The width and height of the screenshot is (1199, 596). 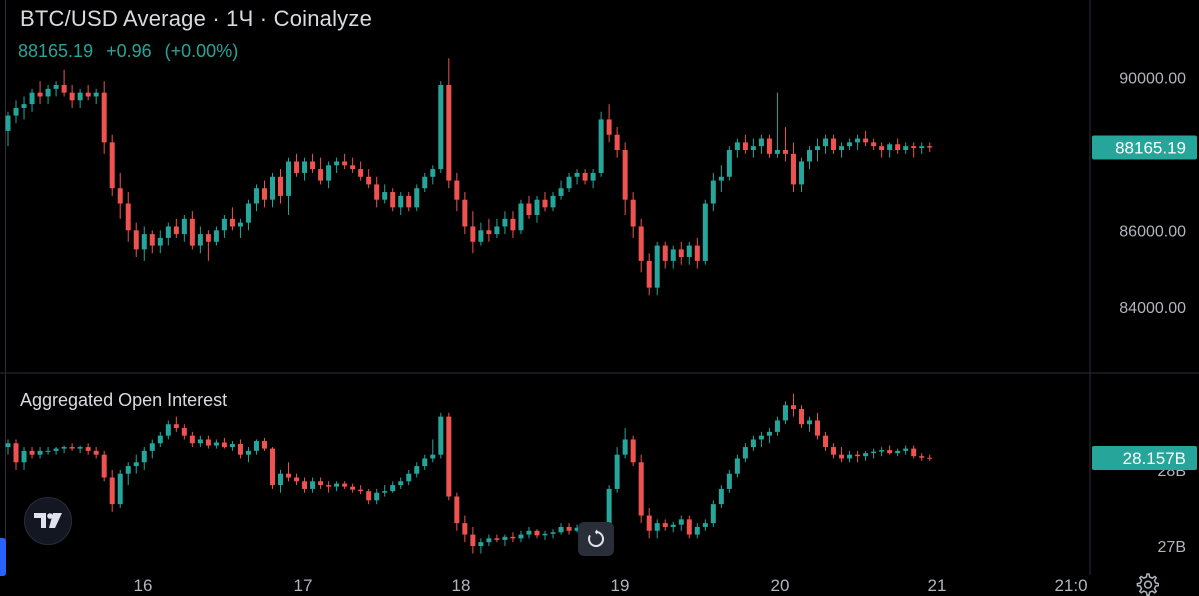 What do you see at coordinates (56, 51) in the screenshot?
I see `last-price: 88165.19` at bounding box center [56, 51].